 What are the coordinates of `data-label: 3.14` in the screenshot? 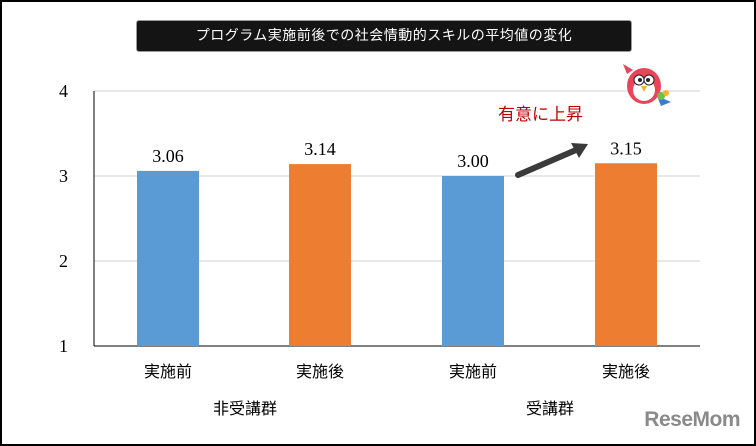 It's located at (320, 149).